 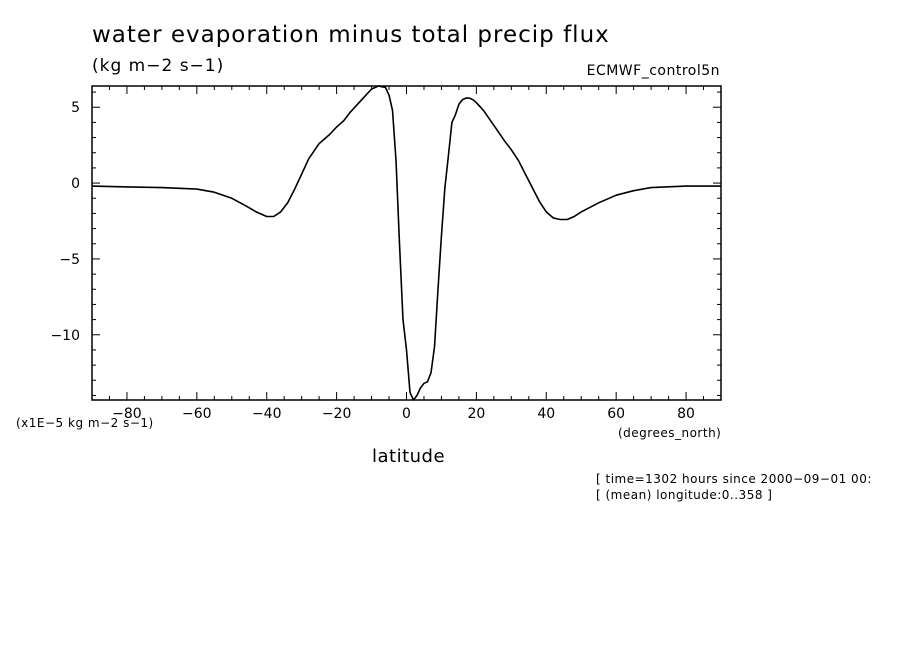 What do you see at coordinates (85, 423) in the screenshot?
I see `y-scale-label: (x1E−5 kg m−2 s−1)` at bounding box center [85, 423].